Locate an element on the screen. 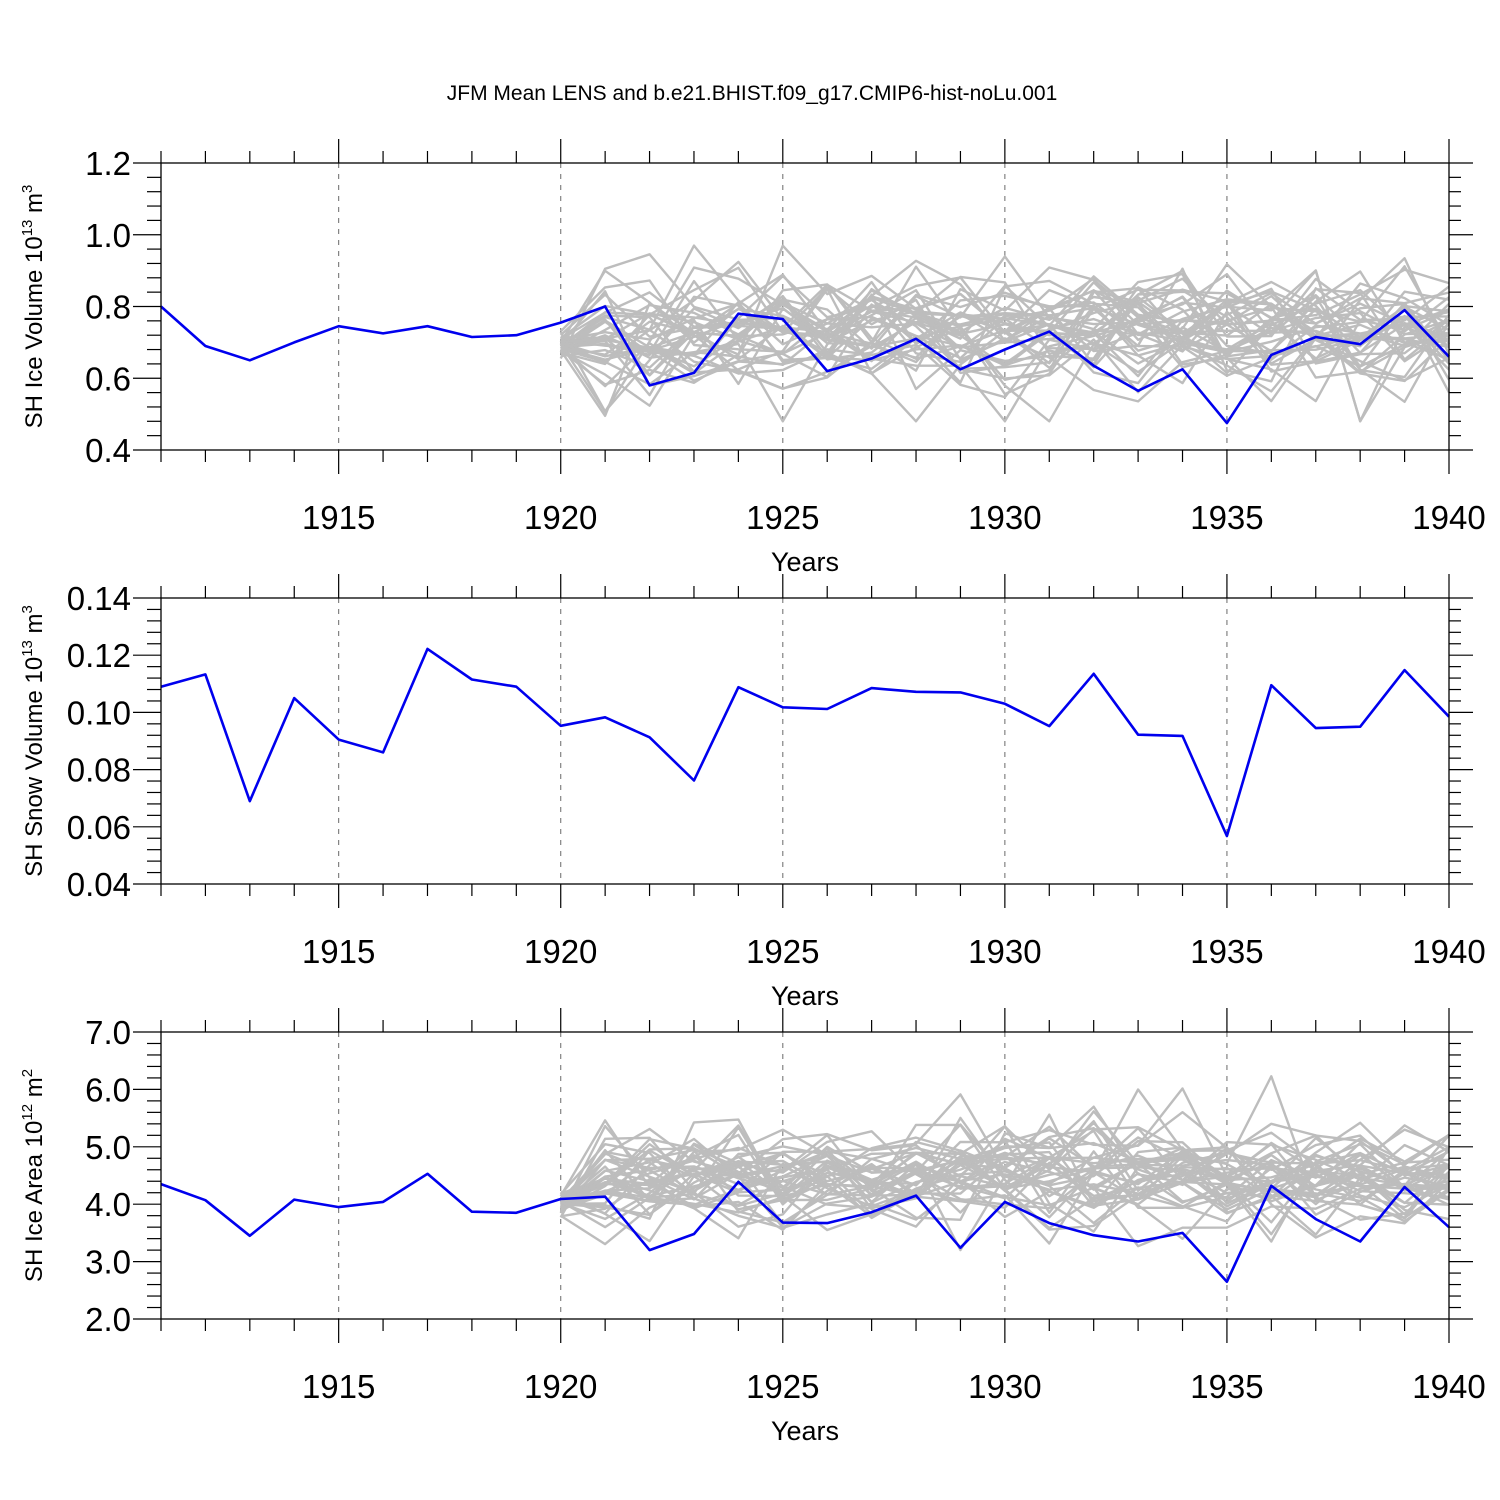 The width and height of the screenshot is (1500, 1500). y-axis-label: SH Ice Volume 1013 m3 is located at coordinates (33, 307).